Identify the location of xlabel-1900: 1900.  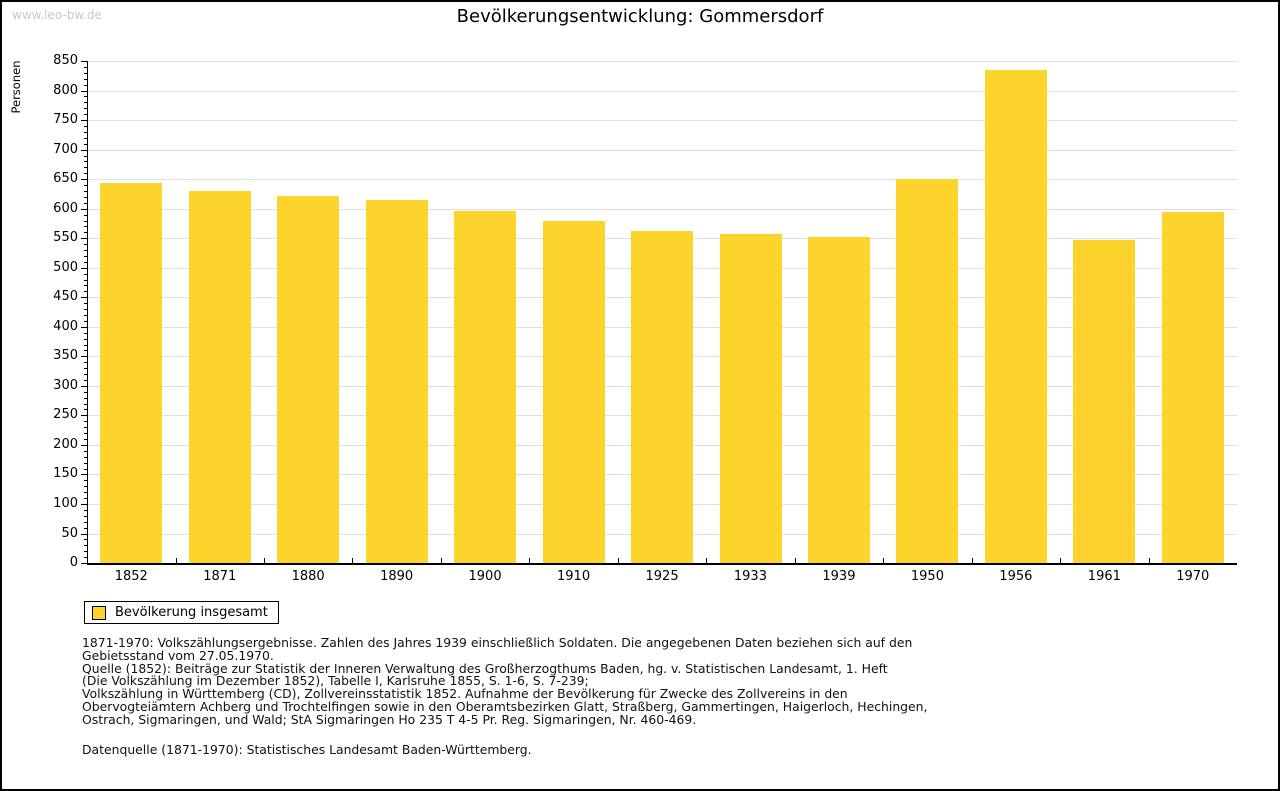
(485, 576).